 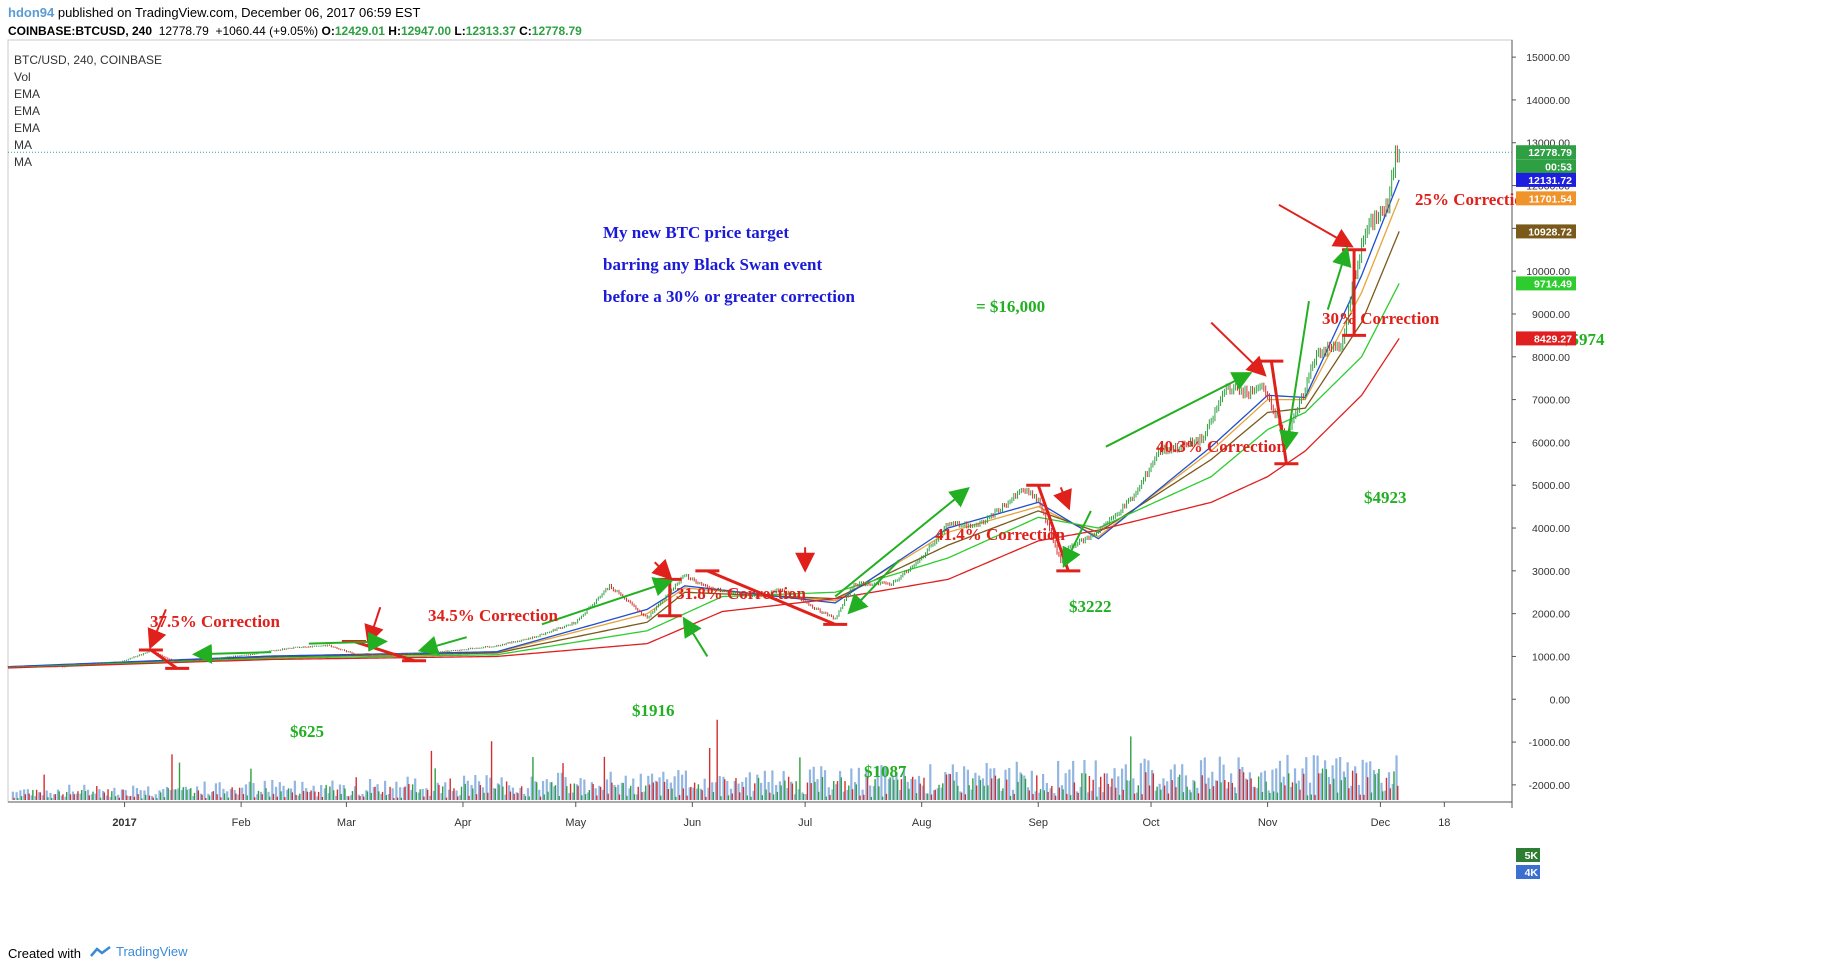 What do you see at coordinates (394, 31) in the screenshot?
I see `high-label: H:` at bounding box center [394, 31].